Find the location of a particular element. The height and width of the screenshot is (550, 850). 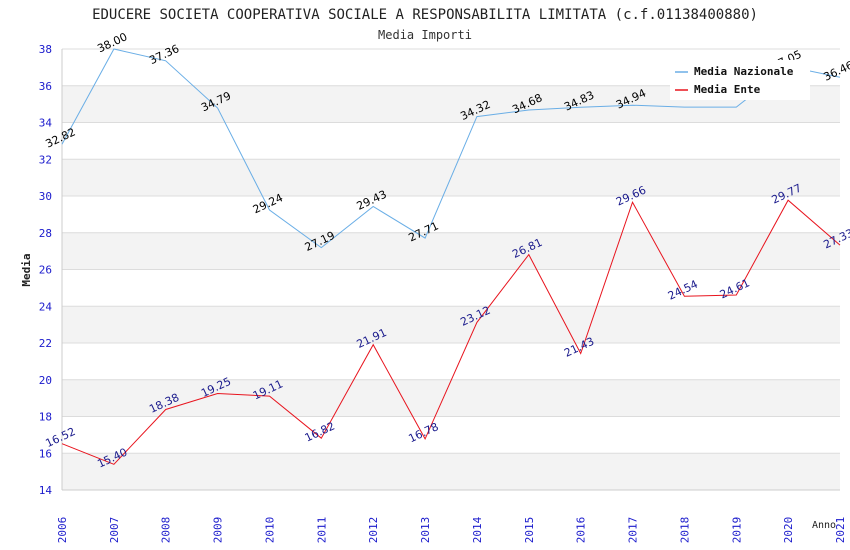

x-tick-label: 2011 is located at coordinates (321, 530).